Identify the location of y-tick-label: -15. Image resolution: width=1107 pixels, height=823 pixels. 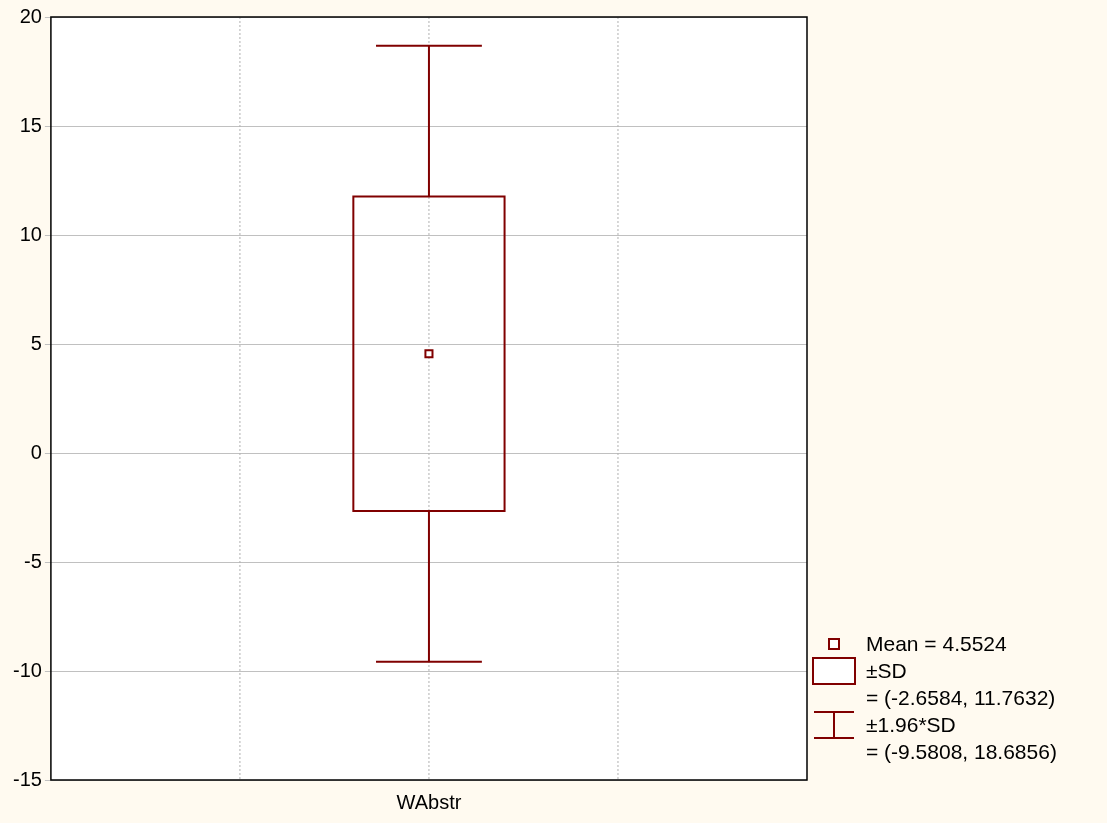
(27, 778).